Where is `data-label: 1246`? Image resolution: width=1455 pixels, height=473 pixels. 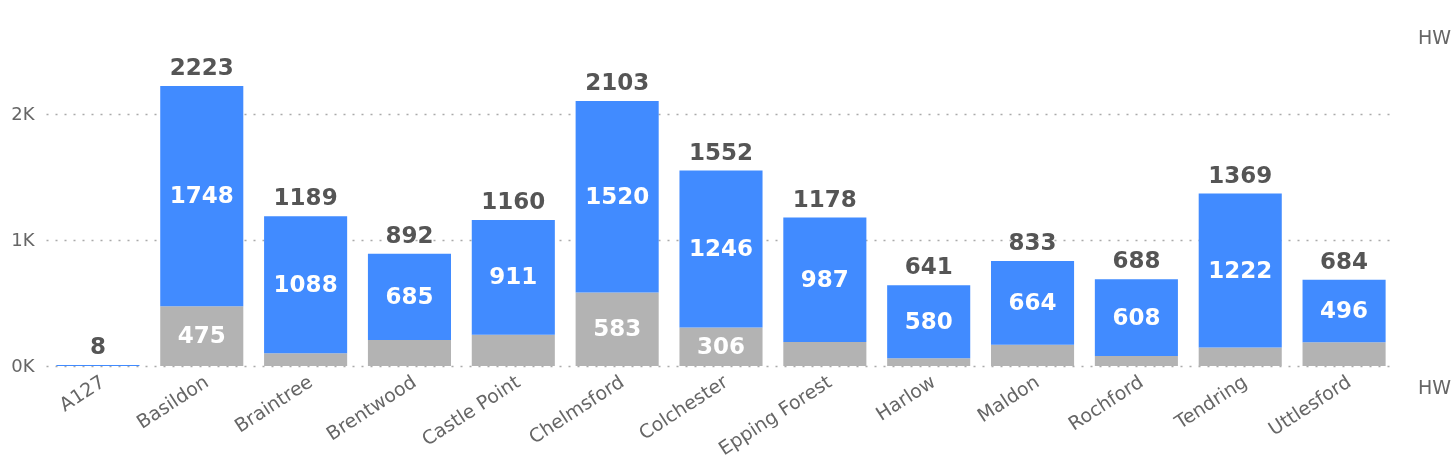 data-label: 1246 is located at coordinates (721, 247).